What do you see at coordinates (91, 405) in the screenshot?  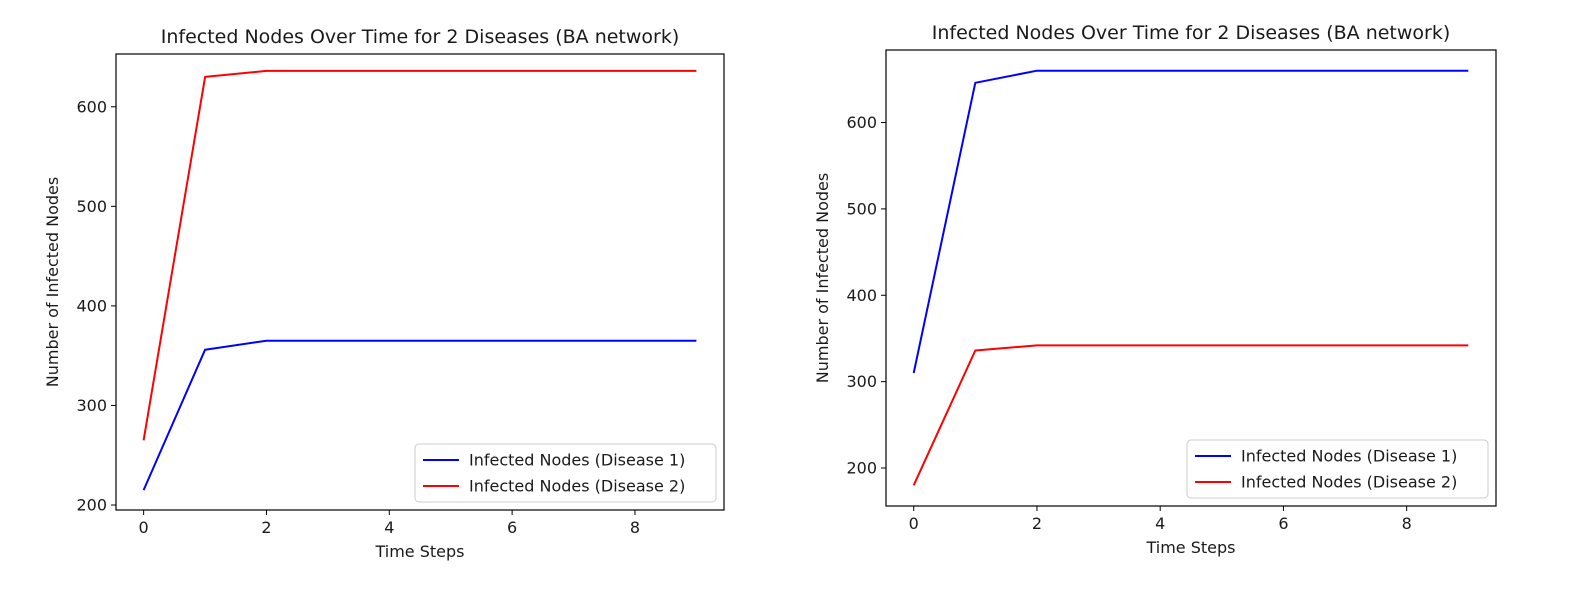 I see `chart1-ytick-label: 300` at bounding box center [91, 405].